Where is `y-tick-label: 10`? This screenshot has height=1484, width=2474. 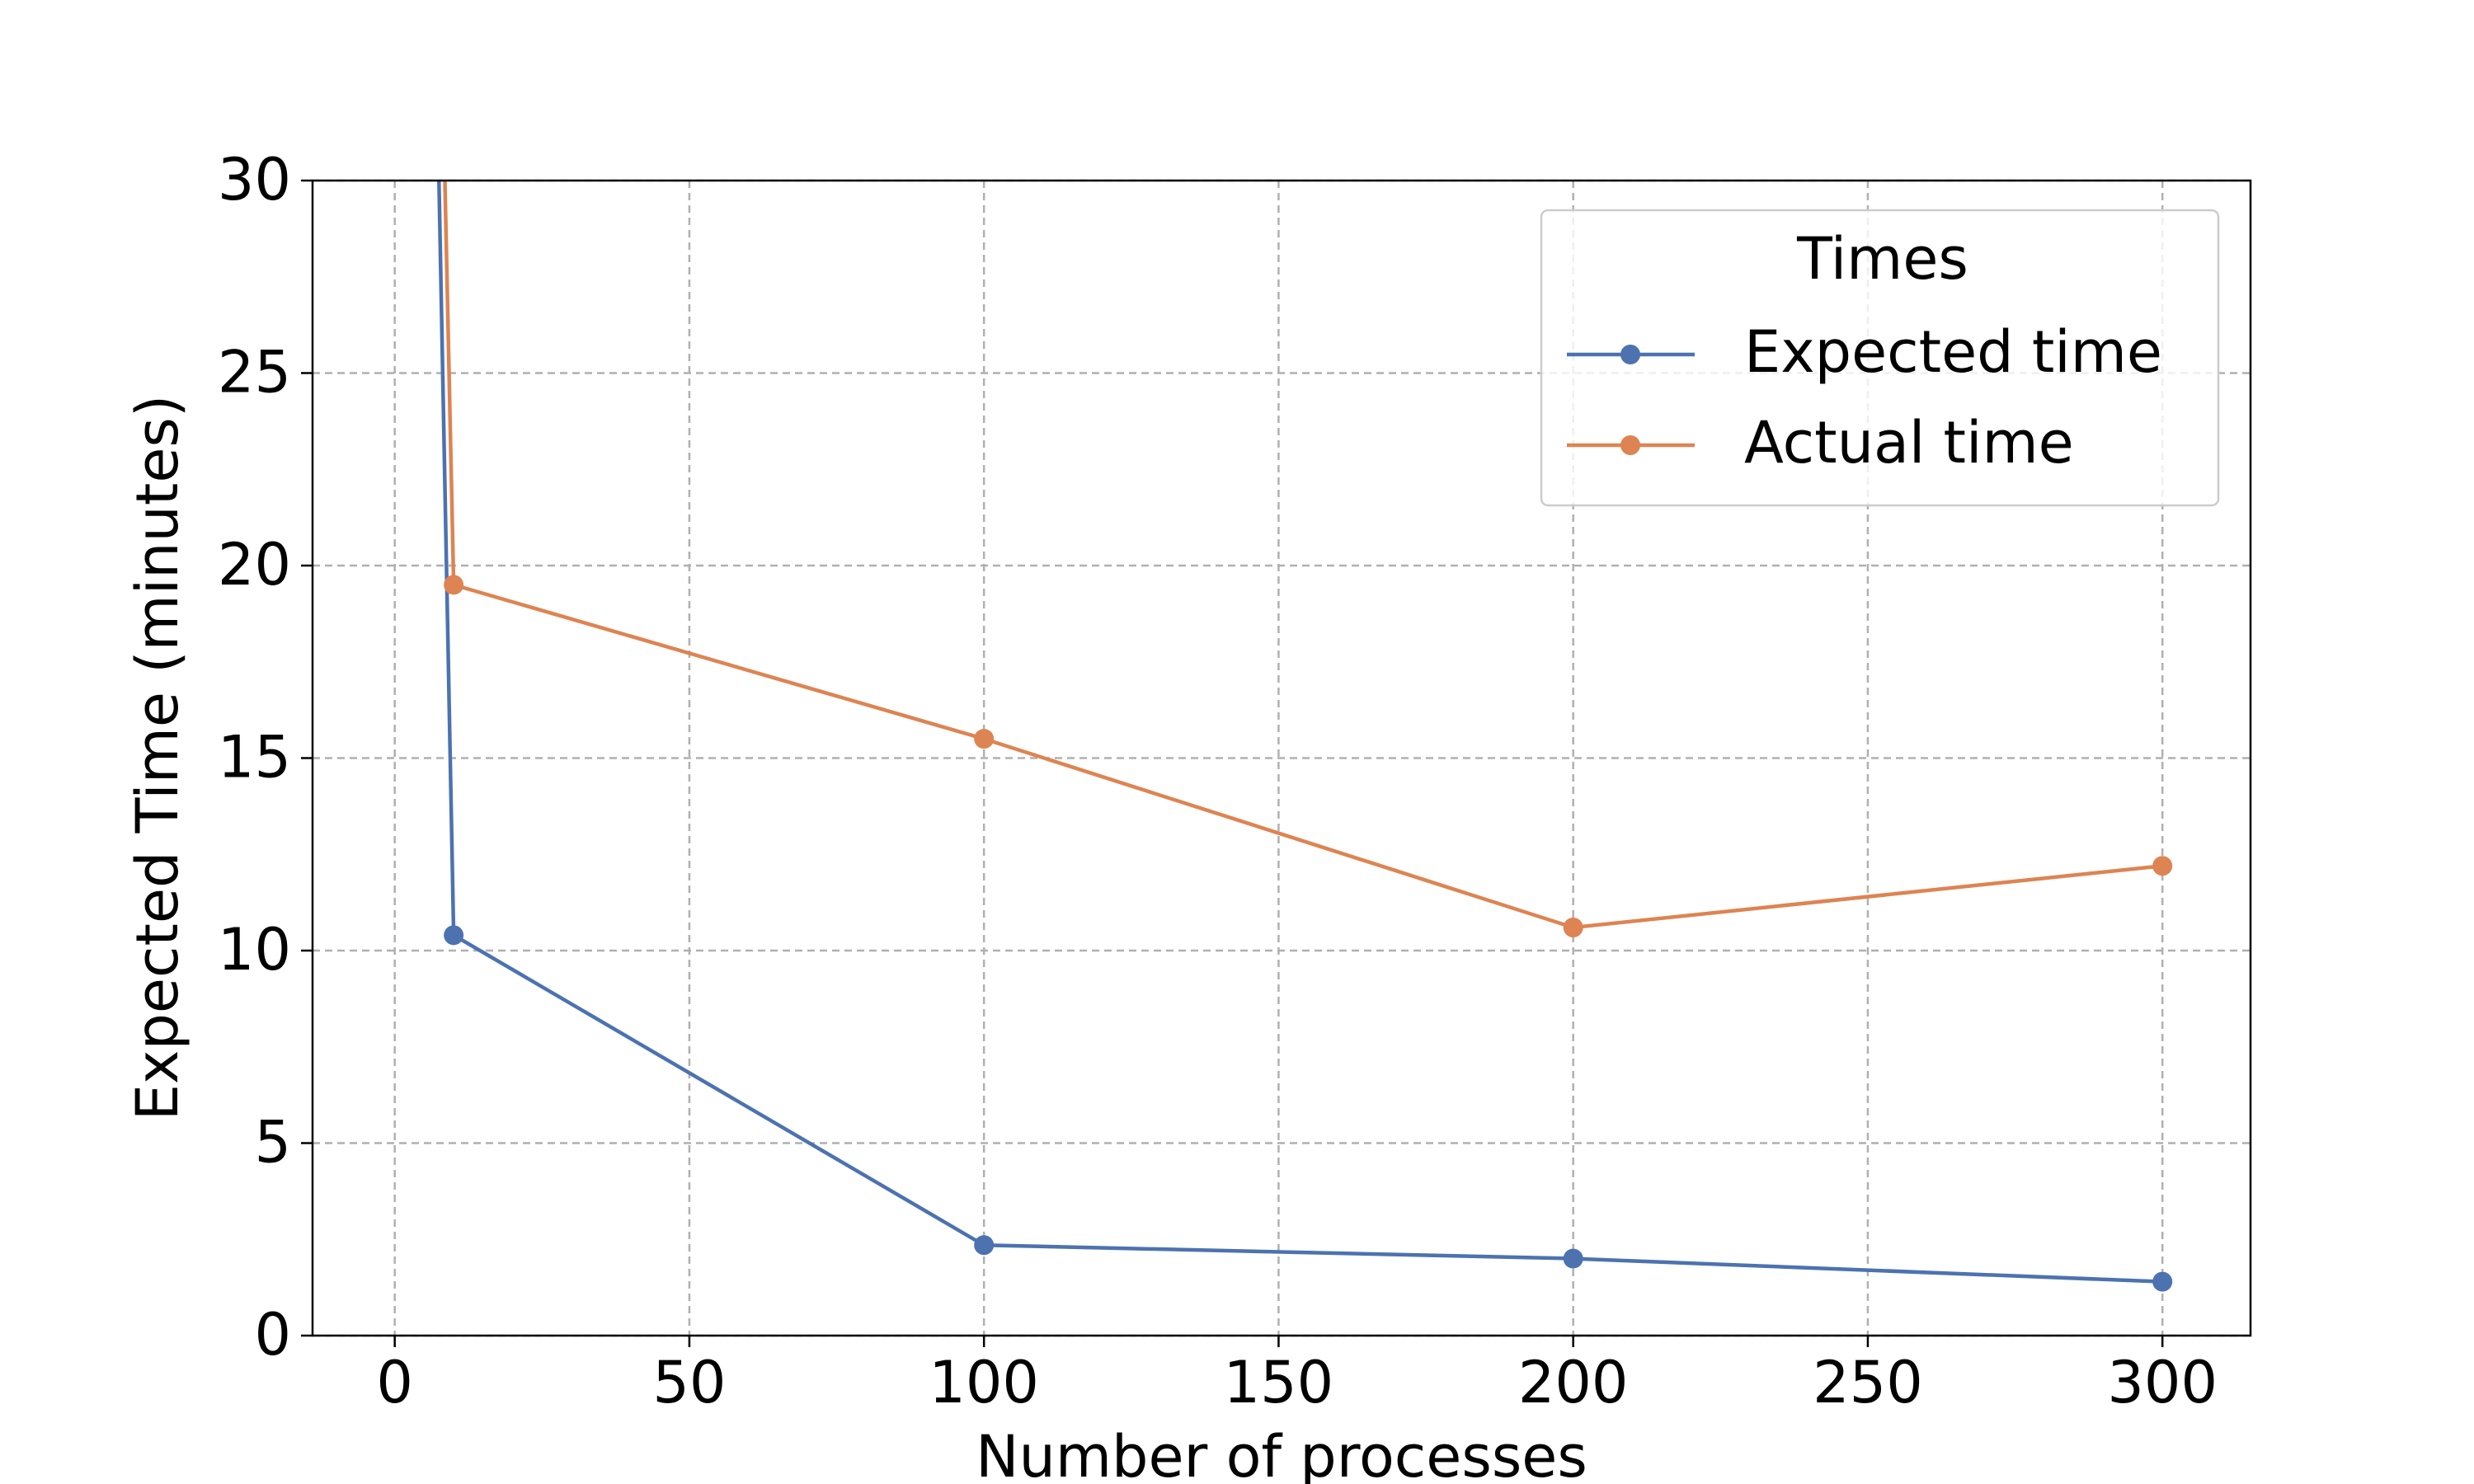
y-tick-label: 10 is located at coordinates (254, 950).